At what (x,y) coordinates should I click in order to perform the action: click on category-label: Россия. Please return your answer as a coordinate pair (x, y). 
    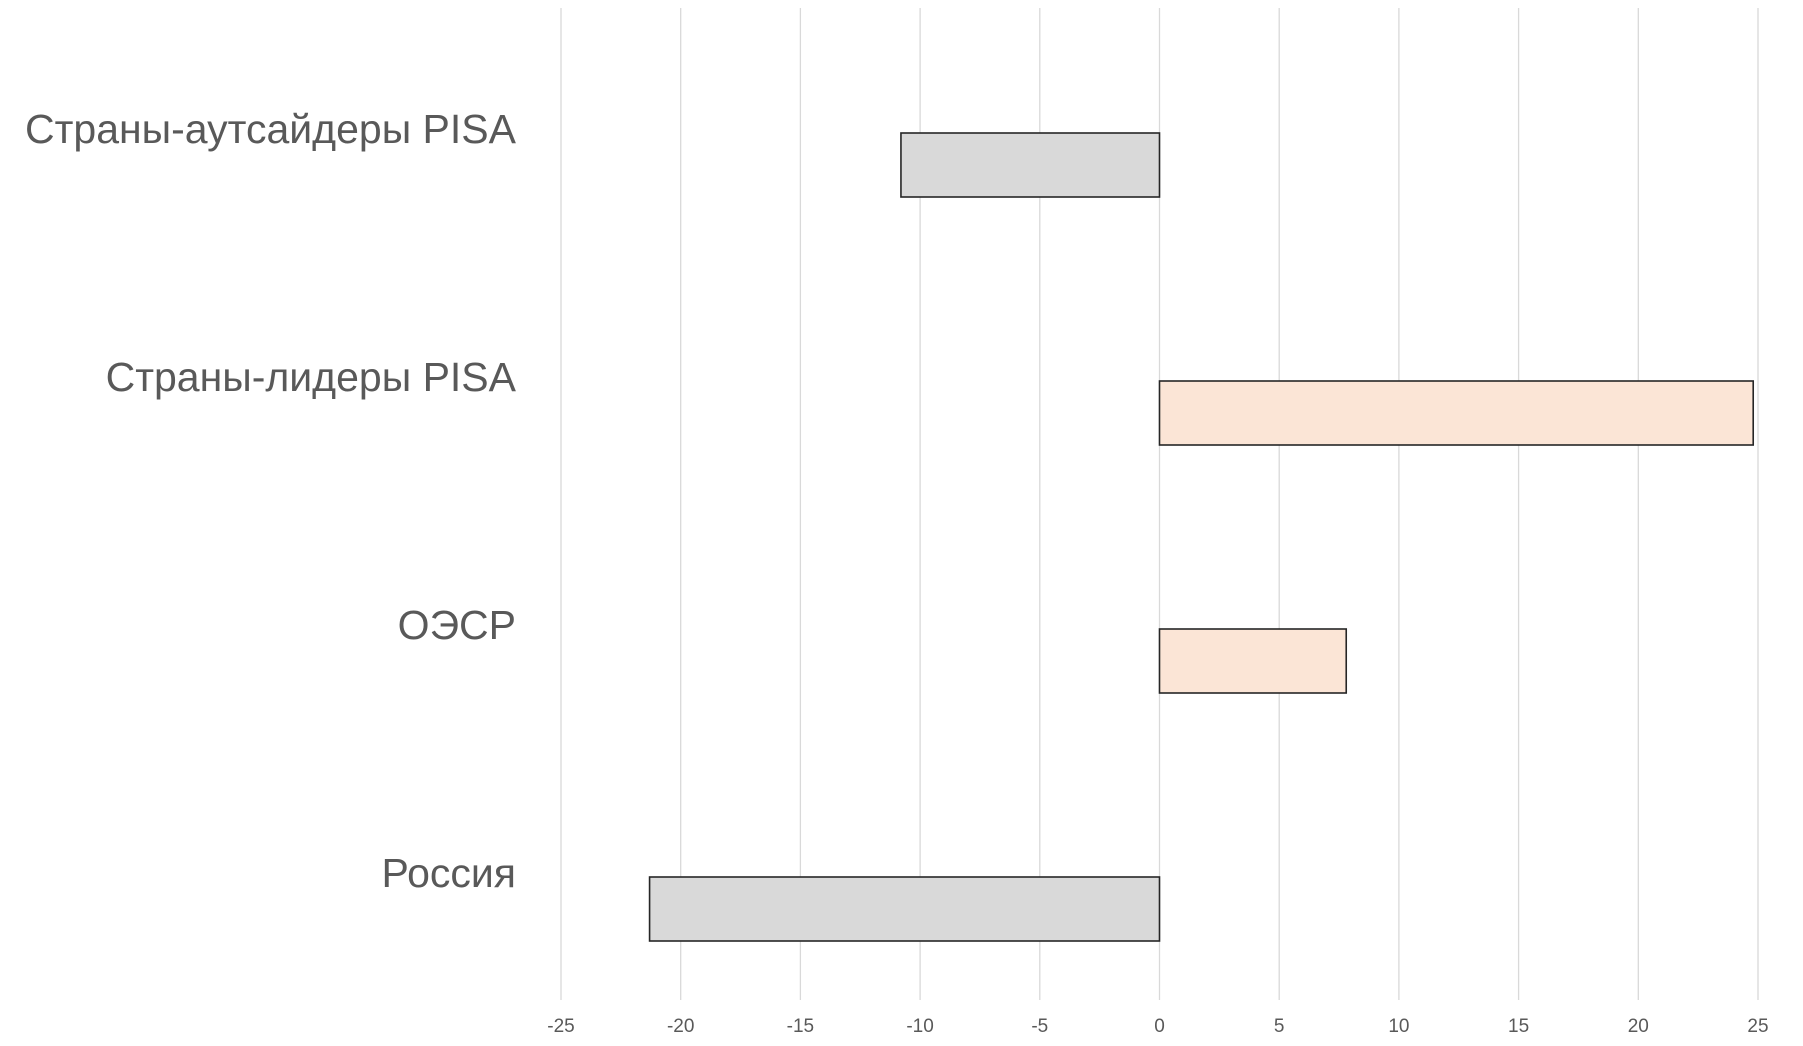
    Looking at the image, I should click on (449, 873).